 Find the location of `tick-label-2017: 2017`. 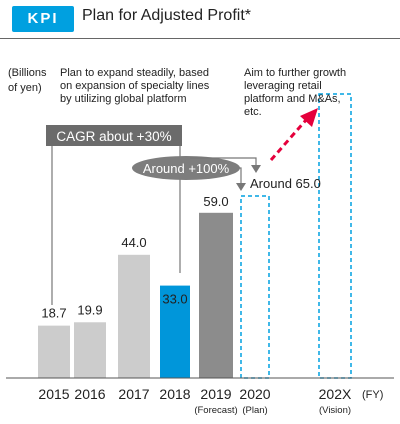

tick-label-2017: 2017 is located at coordinates (133, 394).